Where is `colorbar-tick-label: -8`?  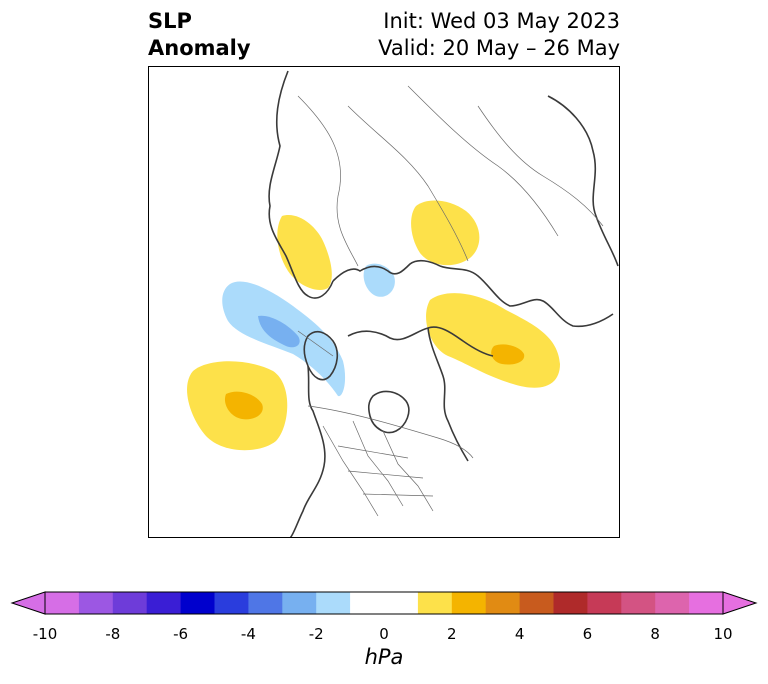
colorbar-tick-label: -8 is located at coordinates (113, 634).